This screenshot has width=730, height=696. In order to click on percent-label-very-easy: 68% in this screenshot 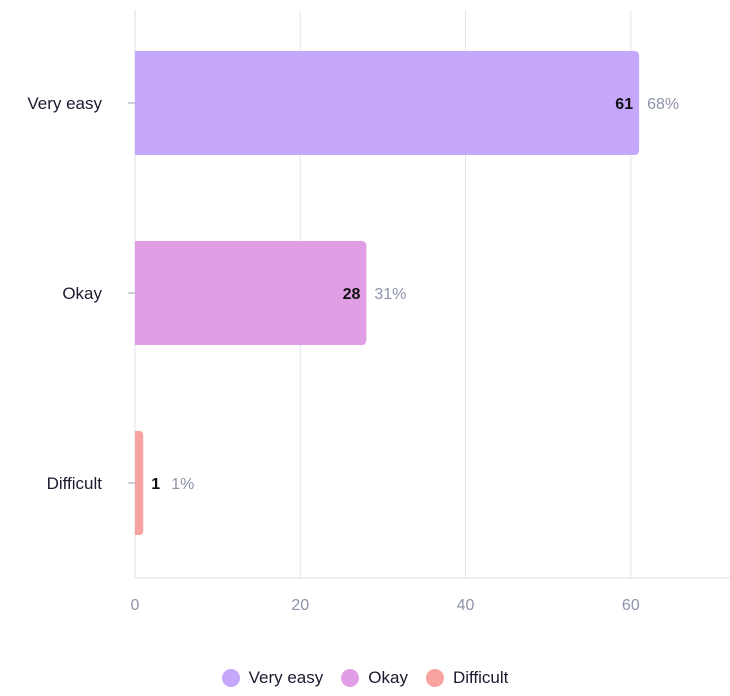, I will do `click(663, 104)`.